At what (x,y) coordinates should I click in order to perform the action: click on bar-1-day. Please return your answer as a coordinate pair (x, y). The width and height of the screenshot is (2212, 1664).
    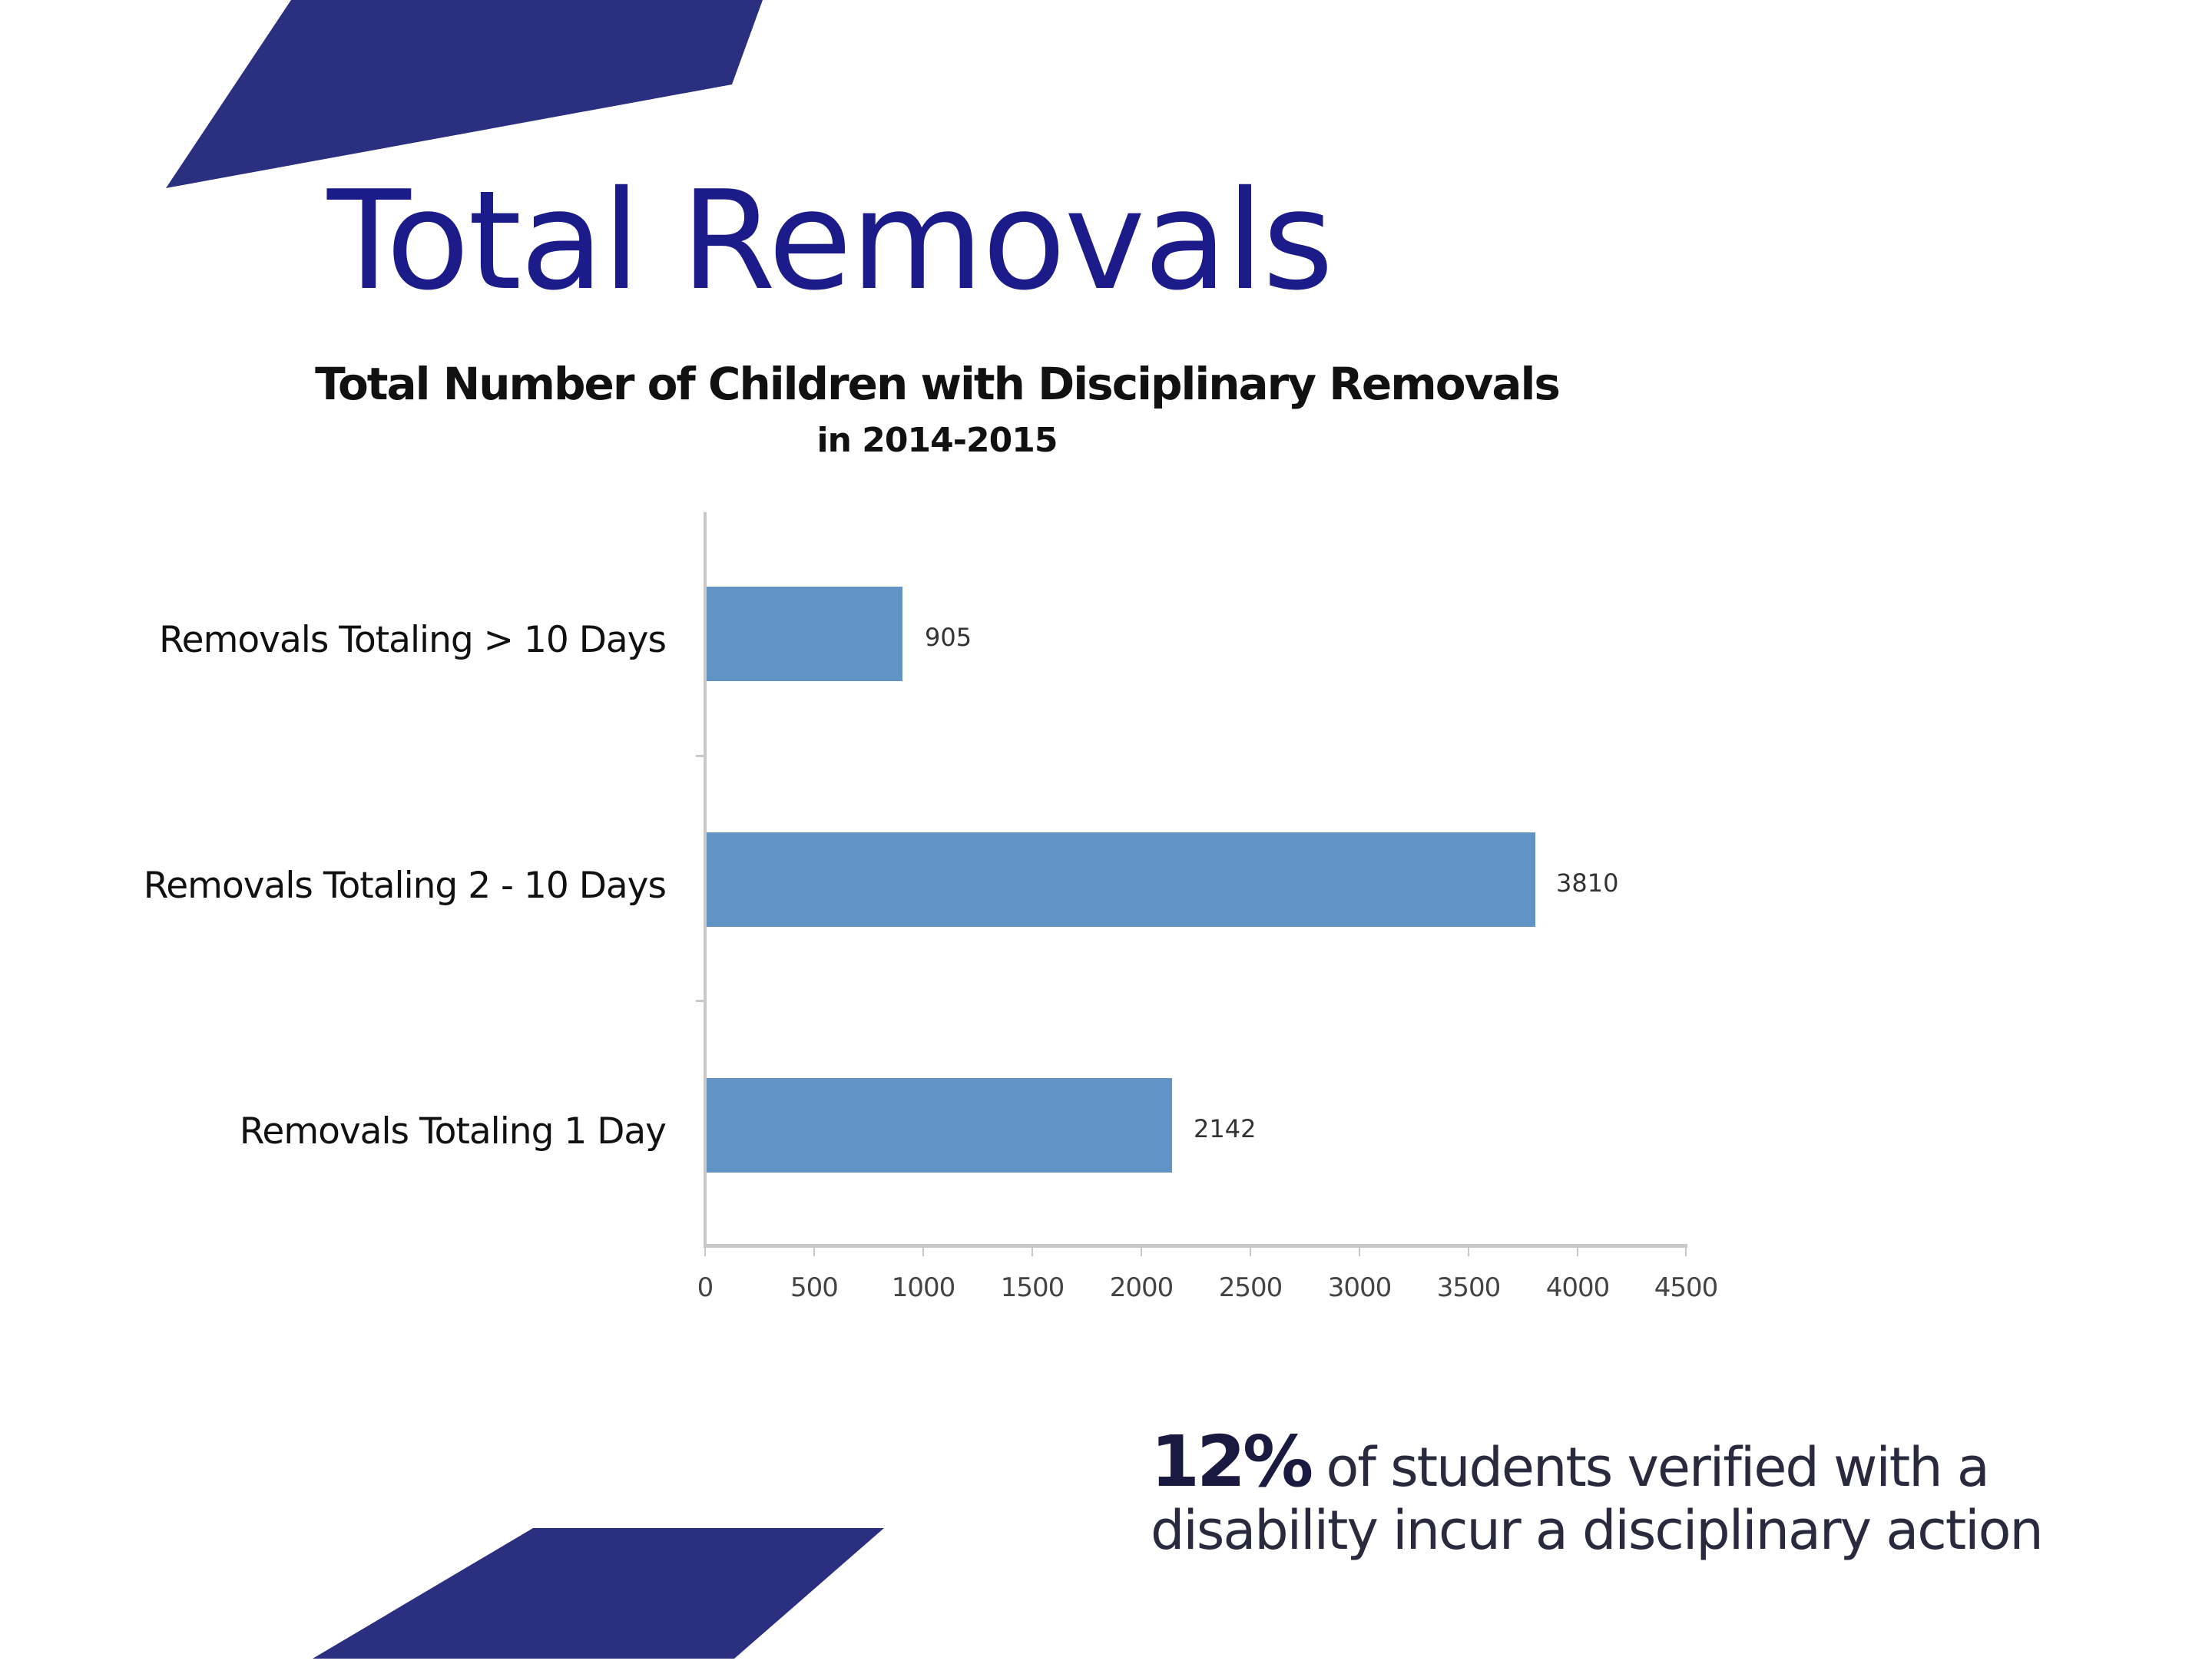
    Looking at the image, I should click on (940, 1125).